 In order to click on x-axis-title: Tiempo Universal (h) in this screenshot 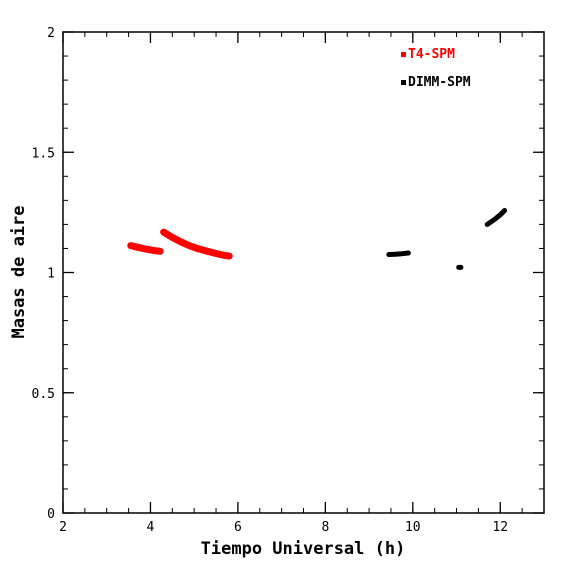, I will do `click(303, 549)`.